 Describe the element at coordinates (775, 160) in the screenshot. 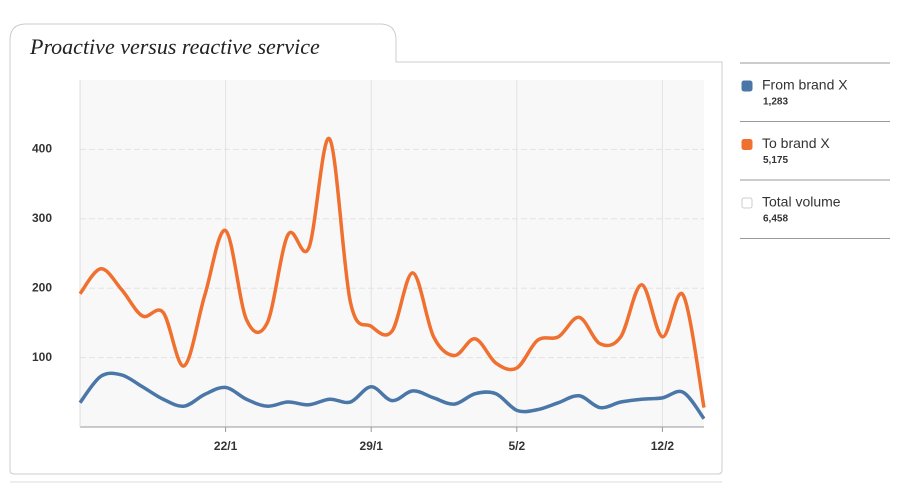

I see `legend-total: 5,175` at that location.